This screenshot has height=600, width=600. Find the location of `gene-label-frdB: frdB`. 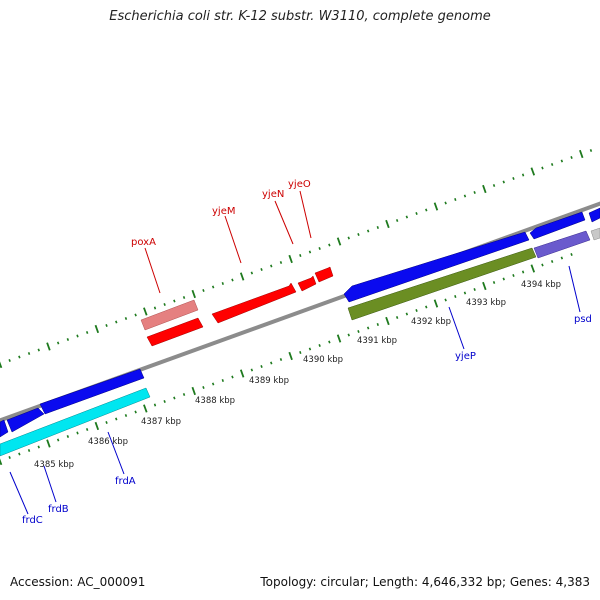

gene-label-frdB: frdB is located at coordinates (58, 509).